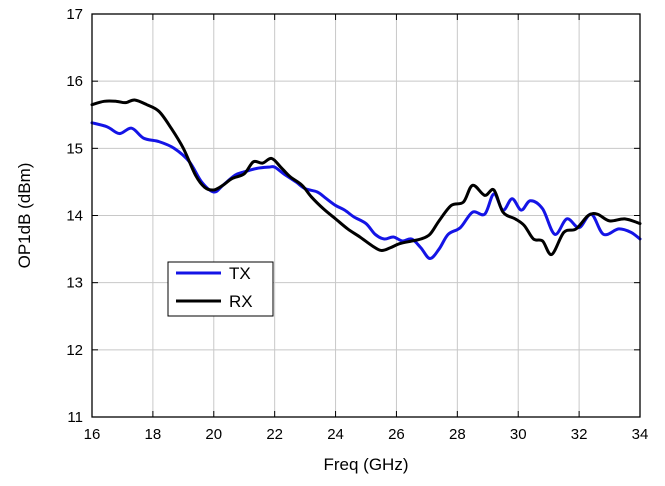 Image resolution: width=665 pixels, height=486 pixels. What do you see at coordinates (213, 434) in the screenshot?
I see `x-tick-label: 20` at bounding box center [213, 434].